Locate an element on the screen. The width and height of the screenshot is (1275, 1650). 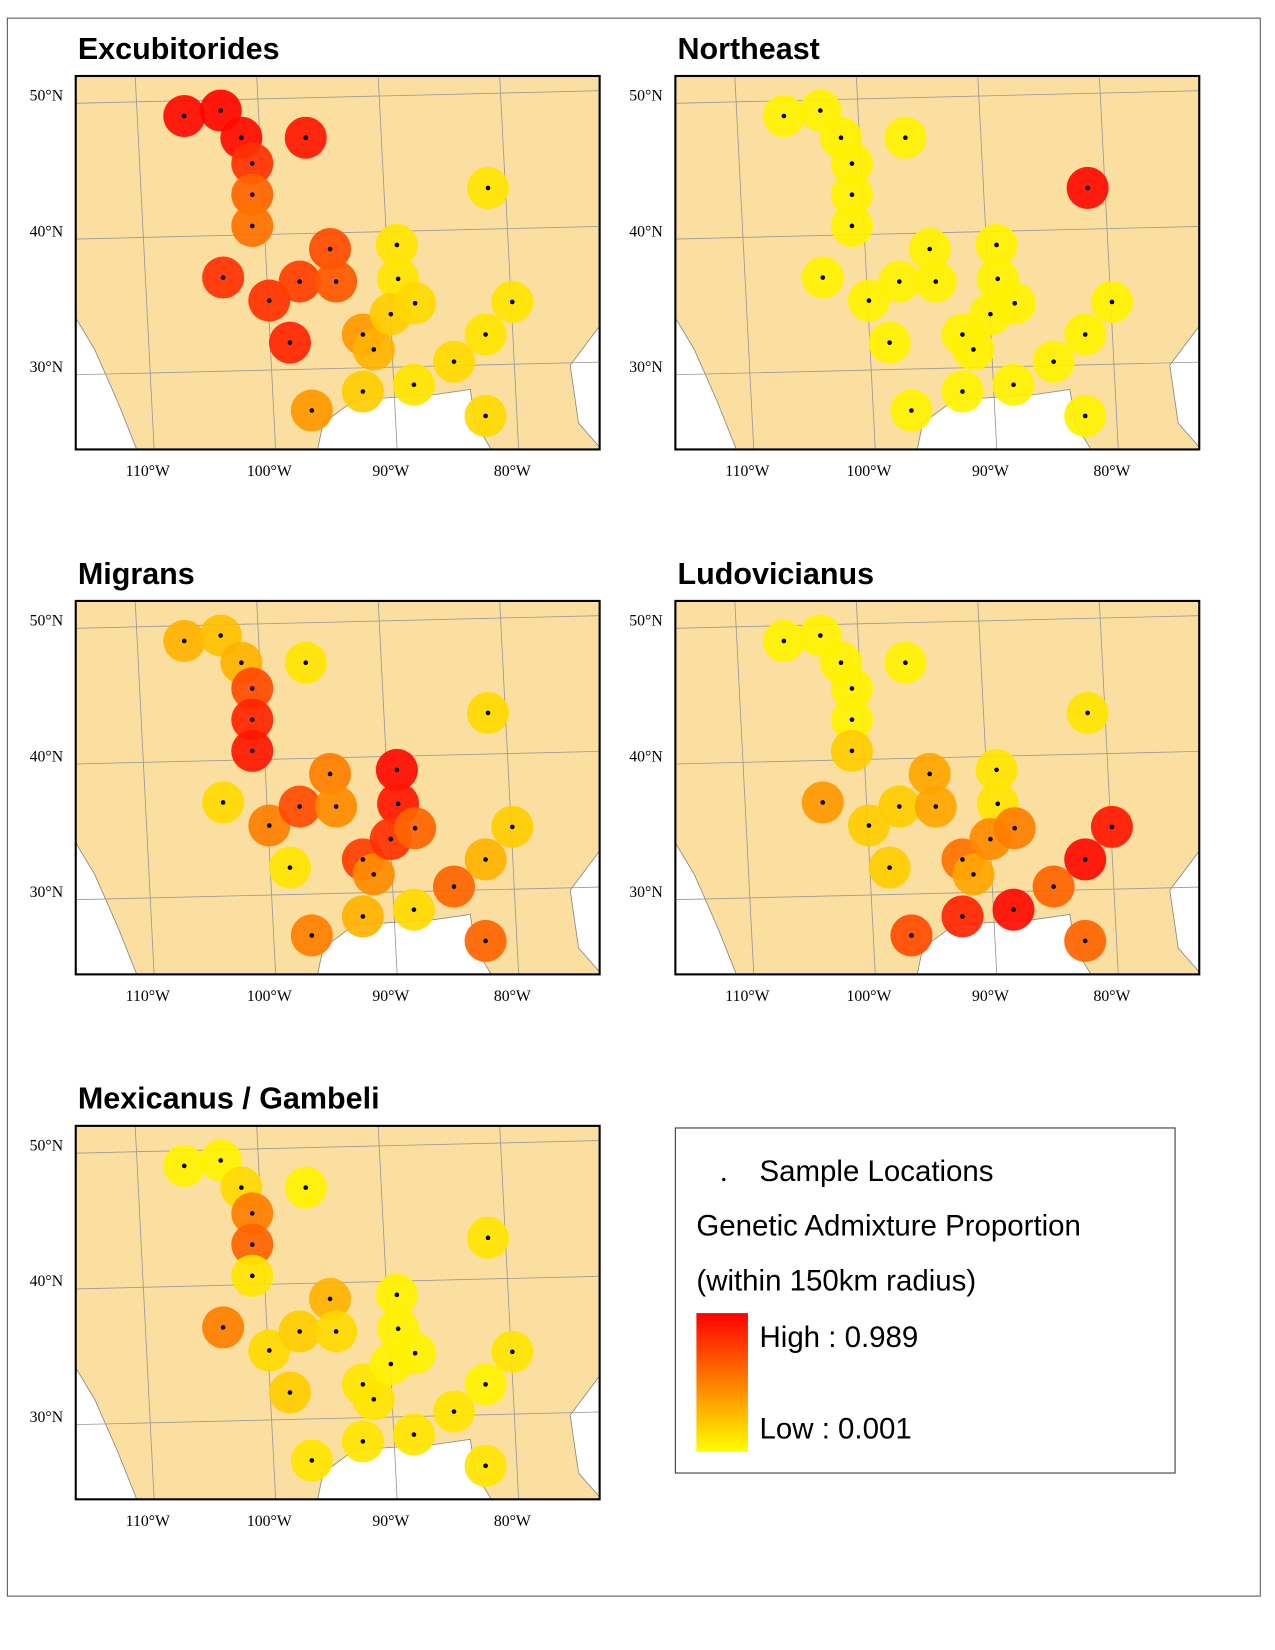
panel-title: Excubitorides is located at coordinates (179, 49).